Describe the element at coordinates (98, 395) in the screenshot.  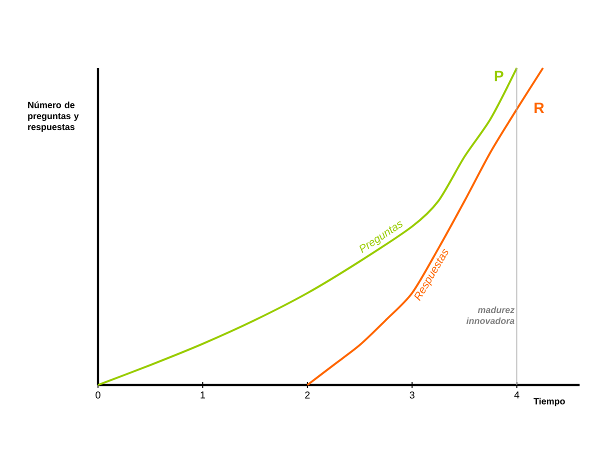
I see `x-tick-label: 0` at that location.